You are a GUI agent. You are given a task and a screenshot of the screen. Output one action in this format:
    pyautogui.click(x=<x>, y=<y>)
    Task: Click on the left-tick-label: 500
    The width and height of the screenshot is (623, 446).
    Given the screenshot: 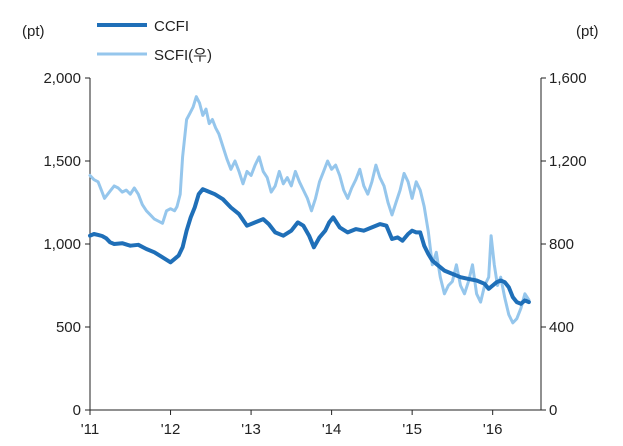 What is the action you would take?
    pyautogui.click(x=68, y=327)
    